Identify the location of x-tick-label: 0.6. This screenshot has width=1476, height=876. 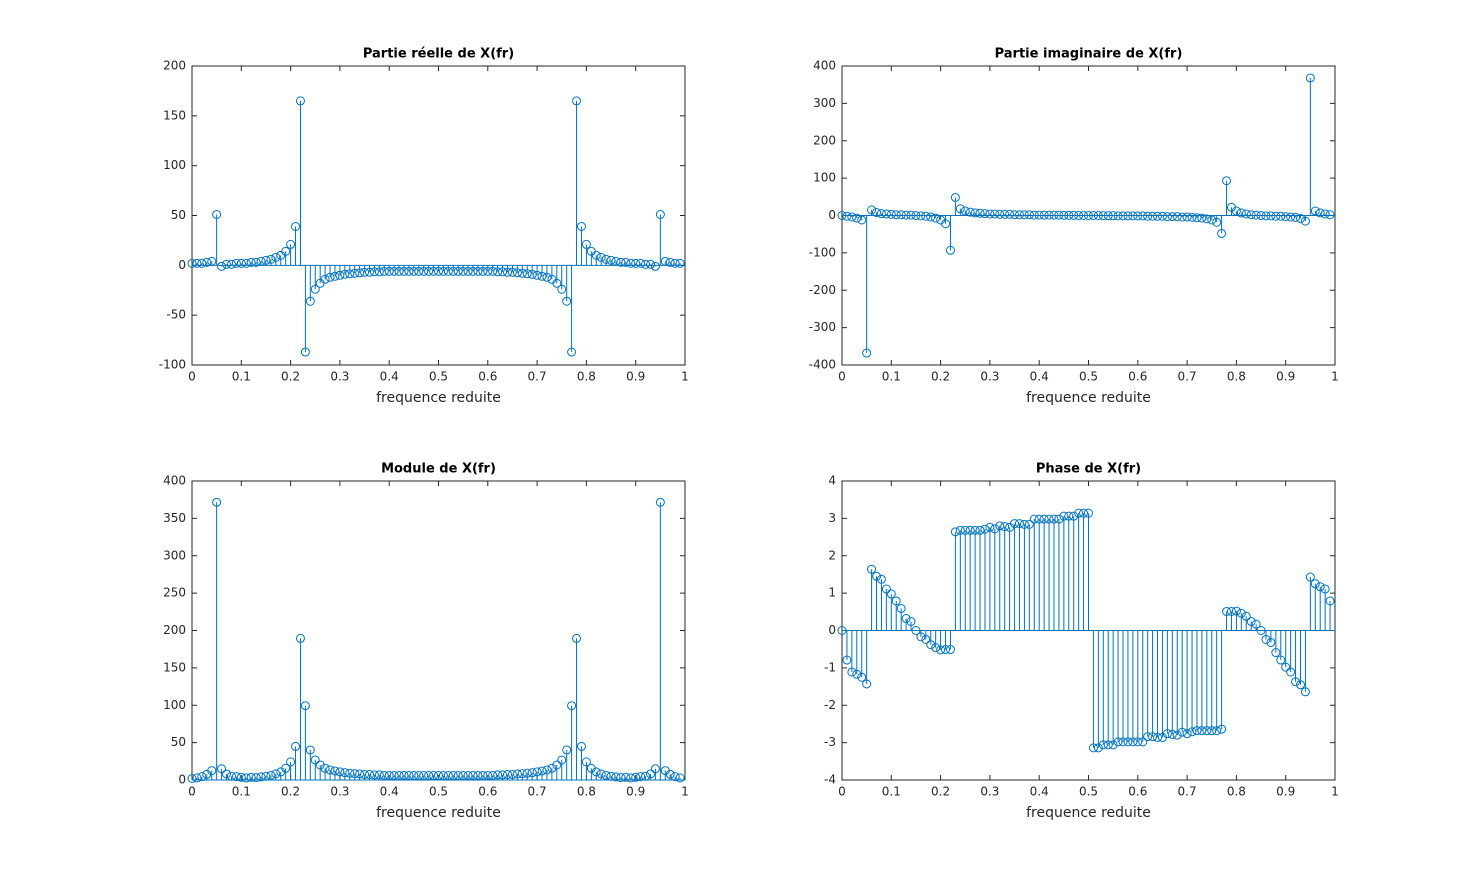
(487, 792).